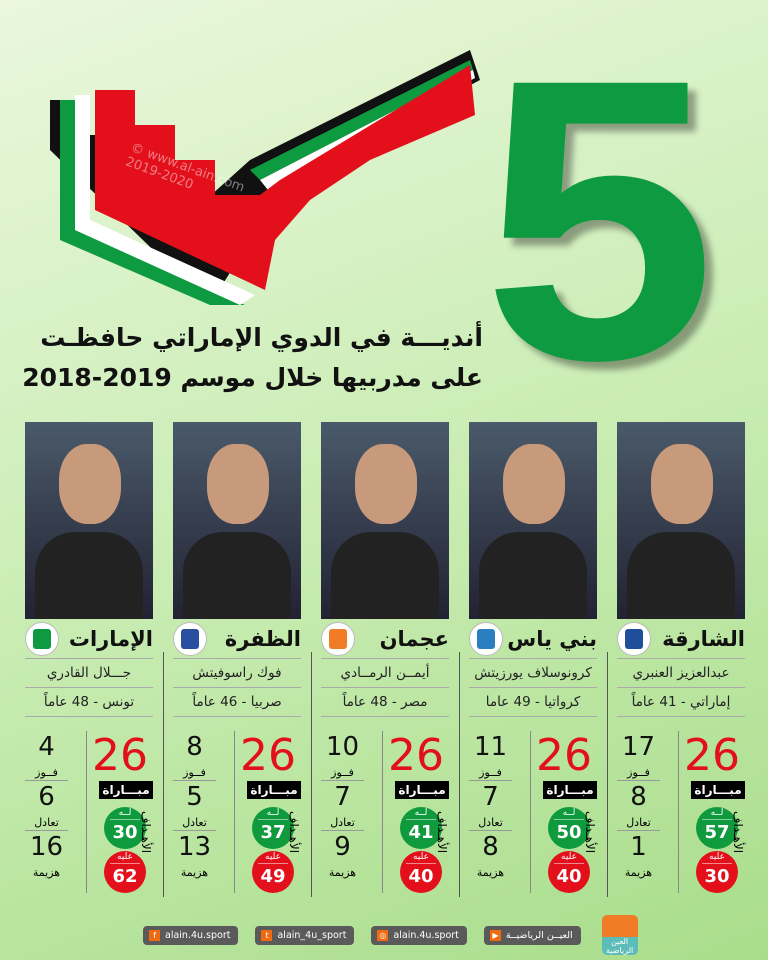 This screenshot has height=960, width=768. Describe the element at coordinates (342, 847) in the screenshot. I see `losses-value: 9` at that location.